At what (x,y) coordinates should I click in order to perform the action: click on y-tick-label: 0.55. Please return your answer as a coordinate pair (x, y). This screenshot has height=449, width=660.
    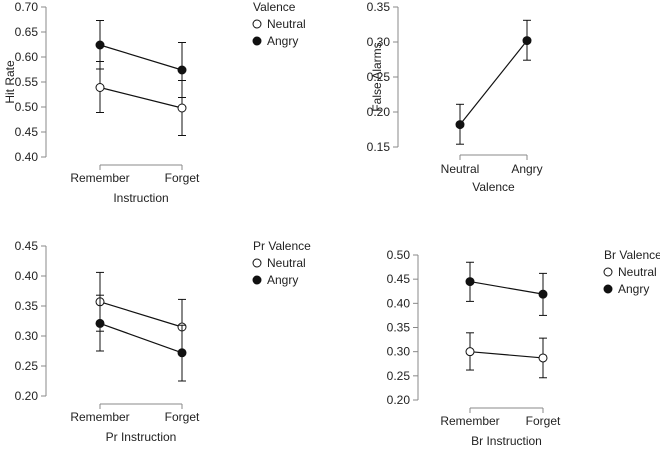
    Looking at the image, I should click on (27, 82).